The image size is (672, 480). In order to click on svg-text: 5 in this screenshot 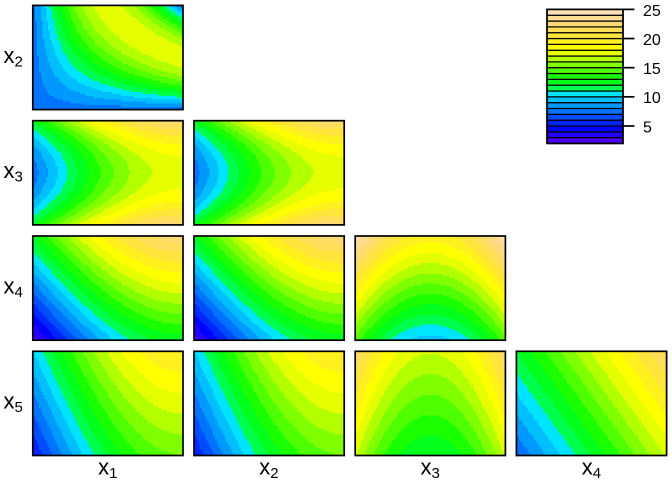, I will do `click(647, 127)`.